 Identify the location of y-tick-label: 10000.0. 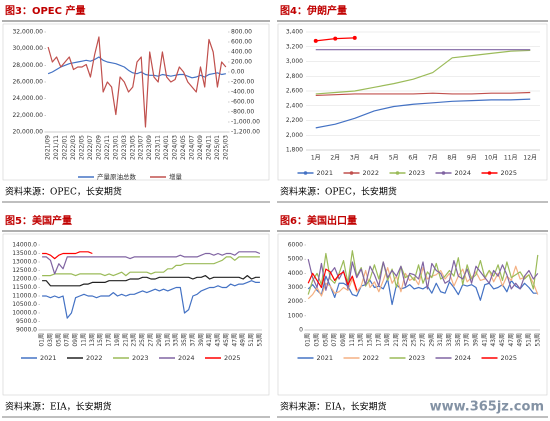
(24, 313).